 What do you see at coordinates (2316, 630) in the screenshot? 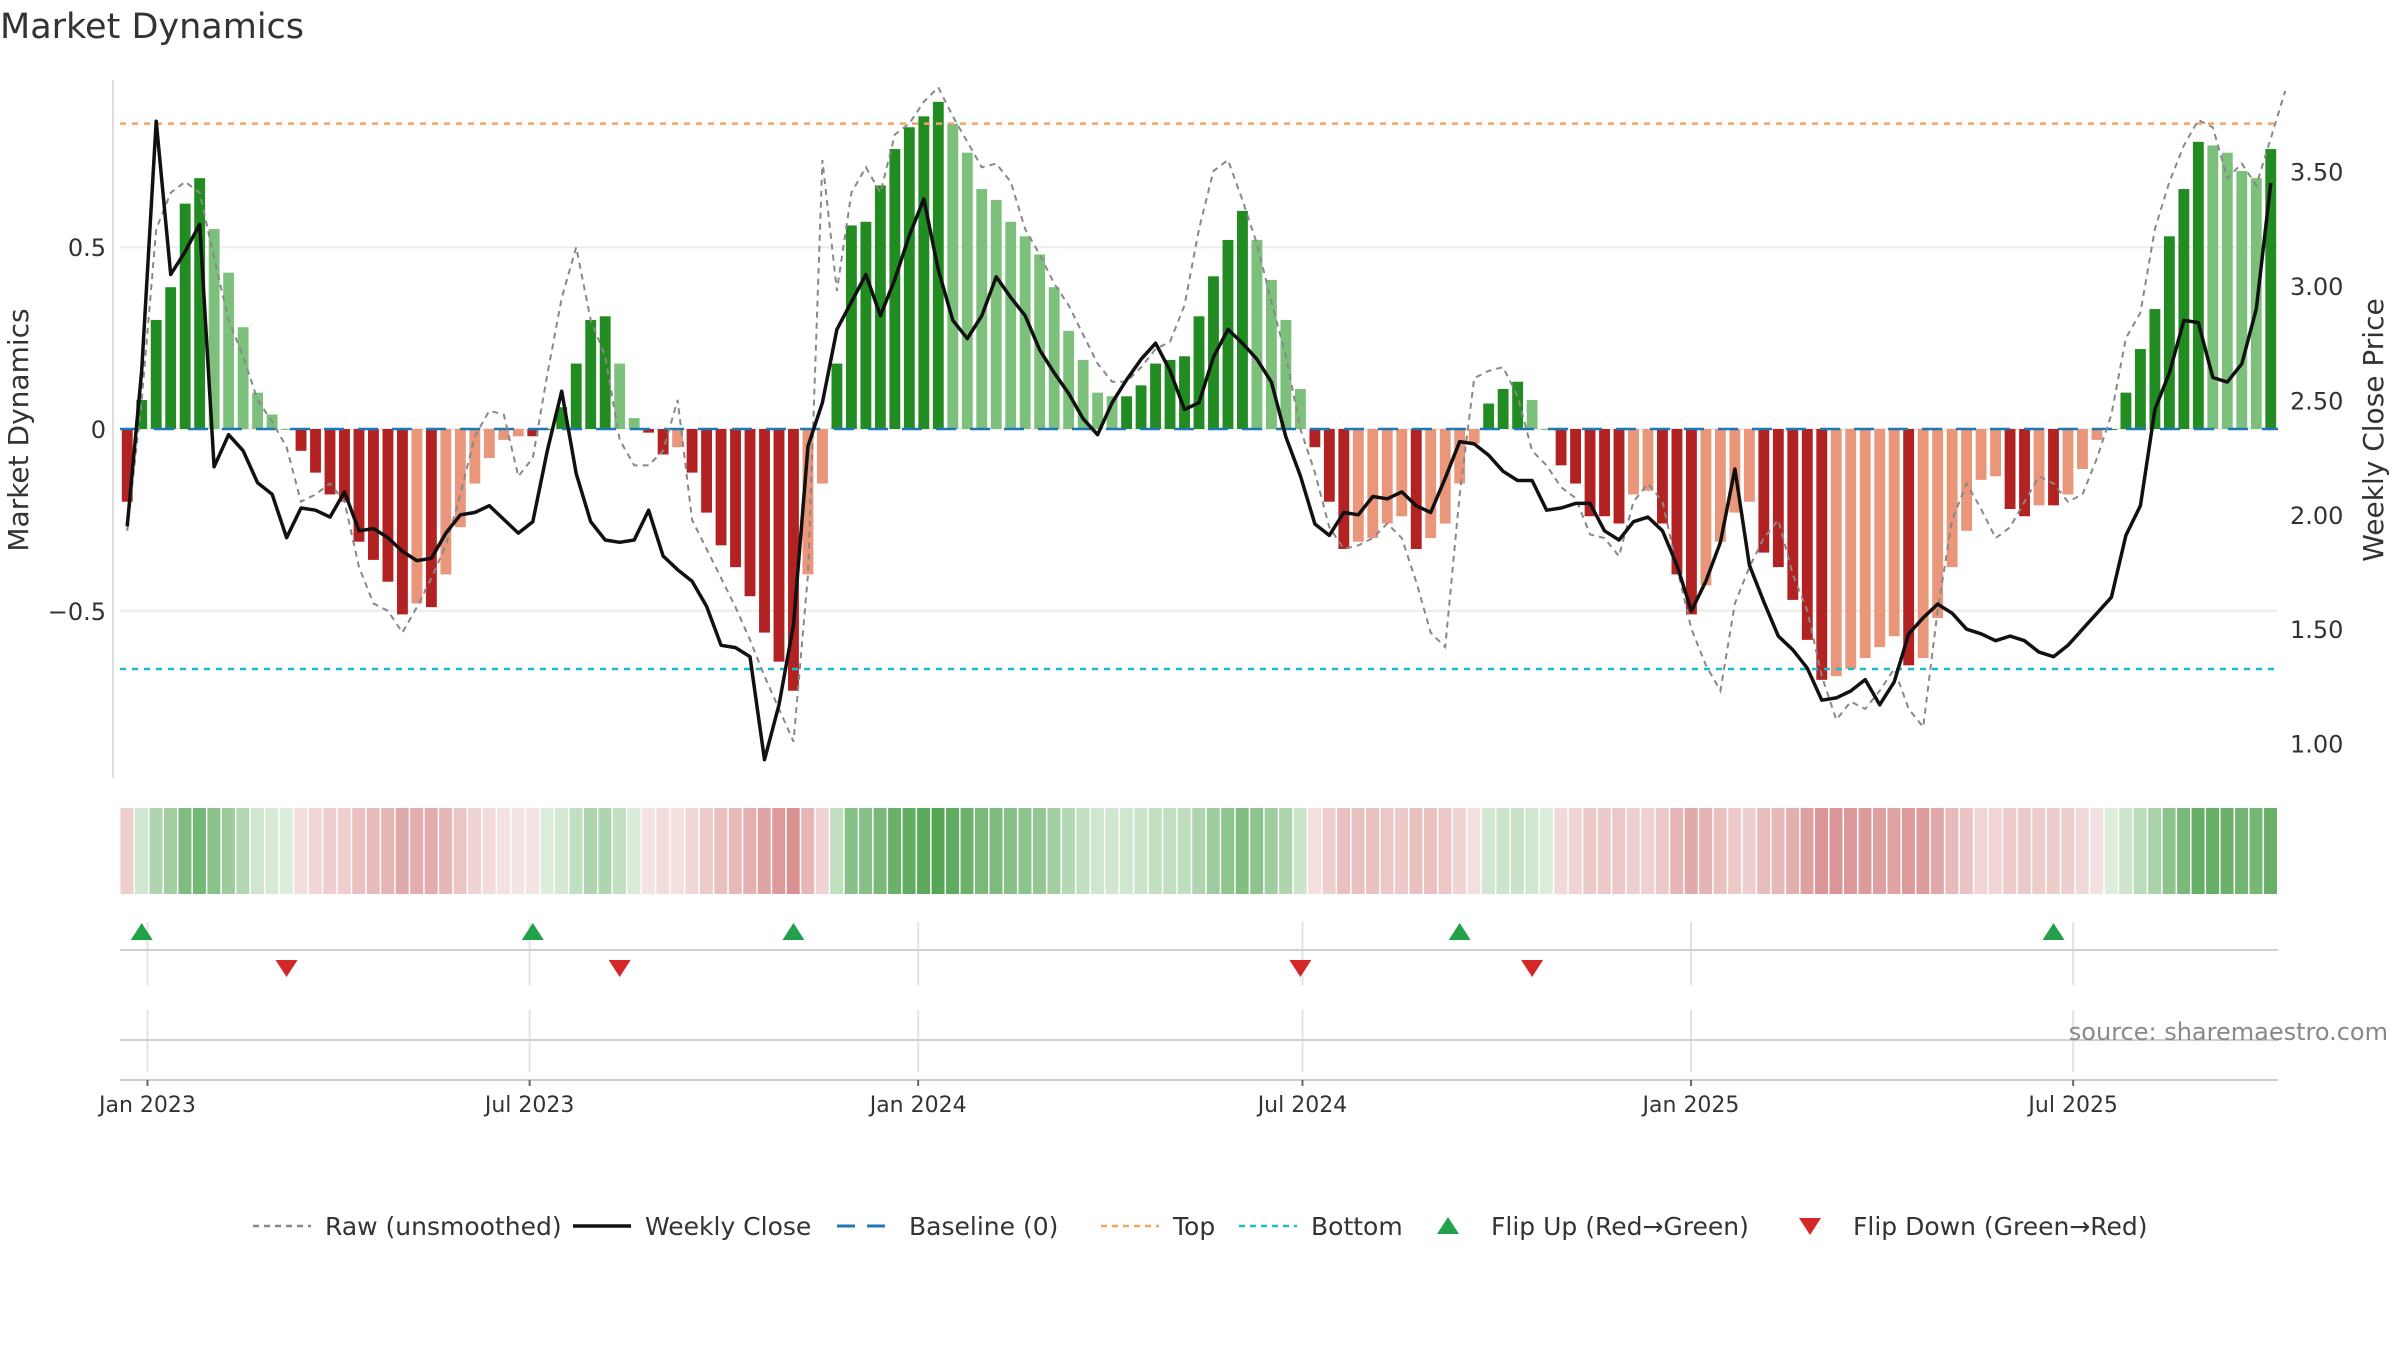
I see `right-tick-label: 1.50` at bounding box center [2316, 630].